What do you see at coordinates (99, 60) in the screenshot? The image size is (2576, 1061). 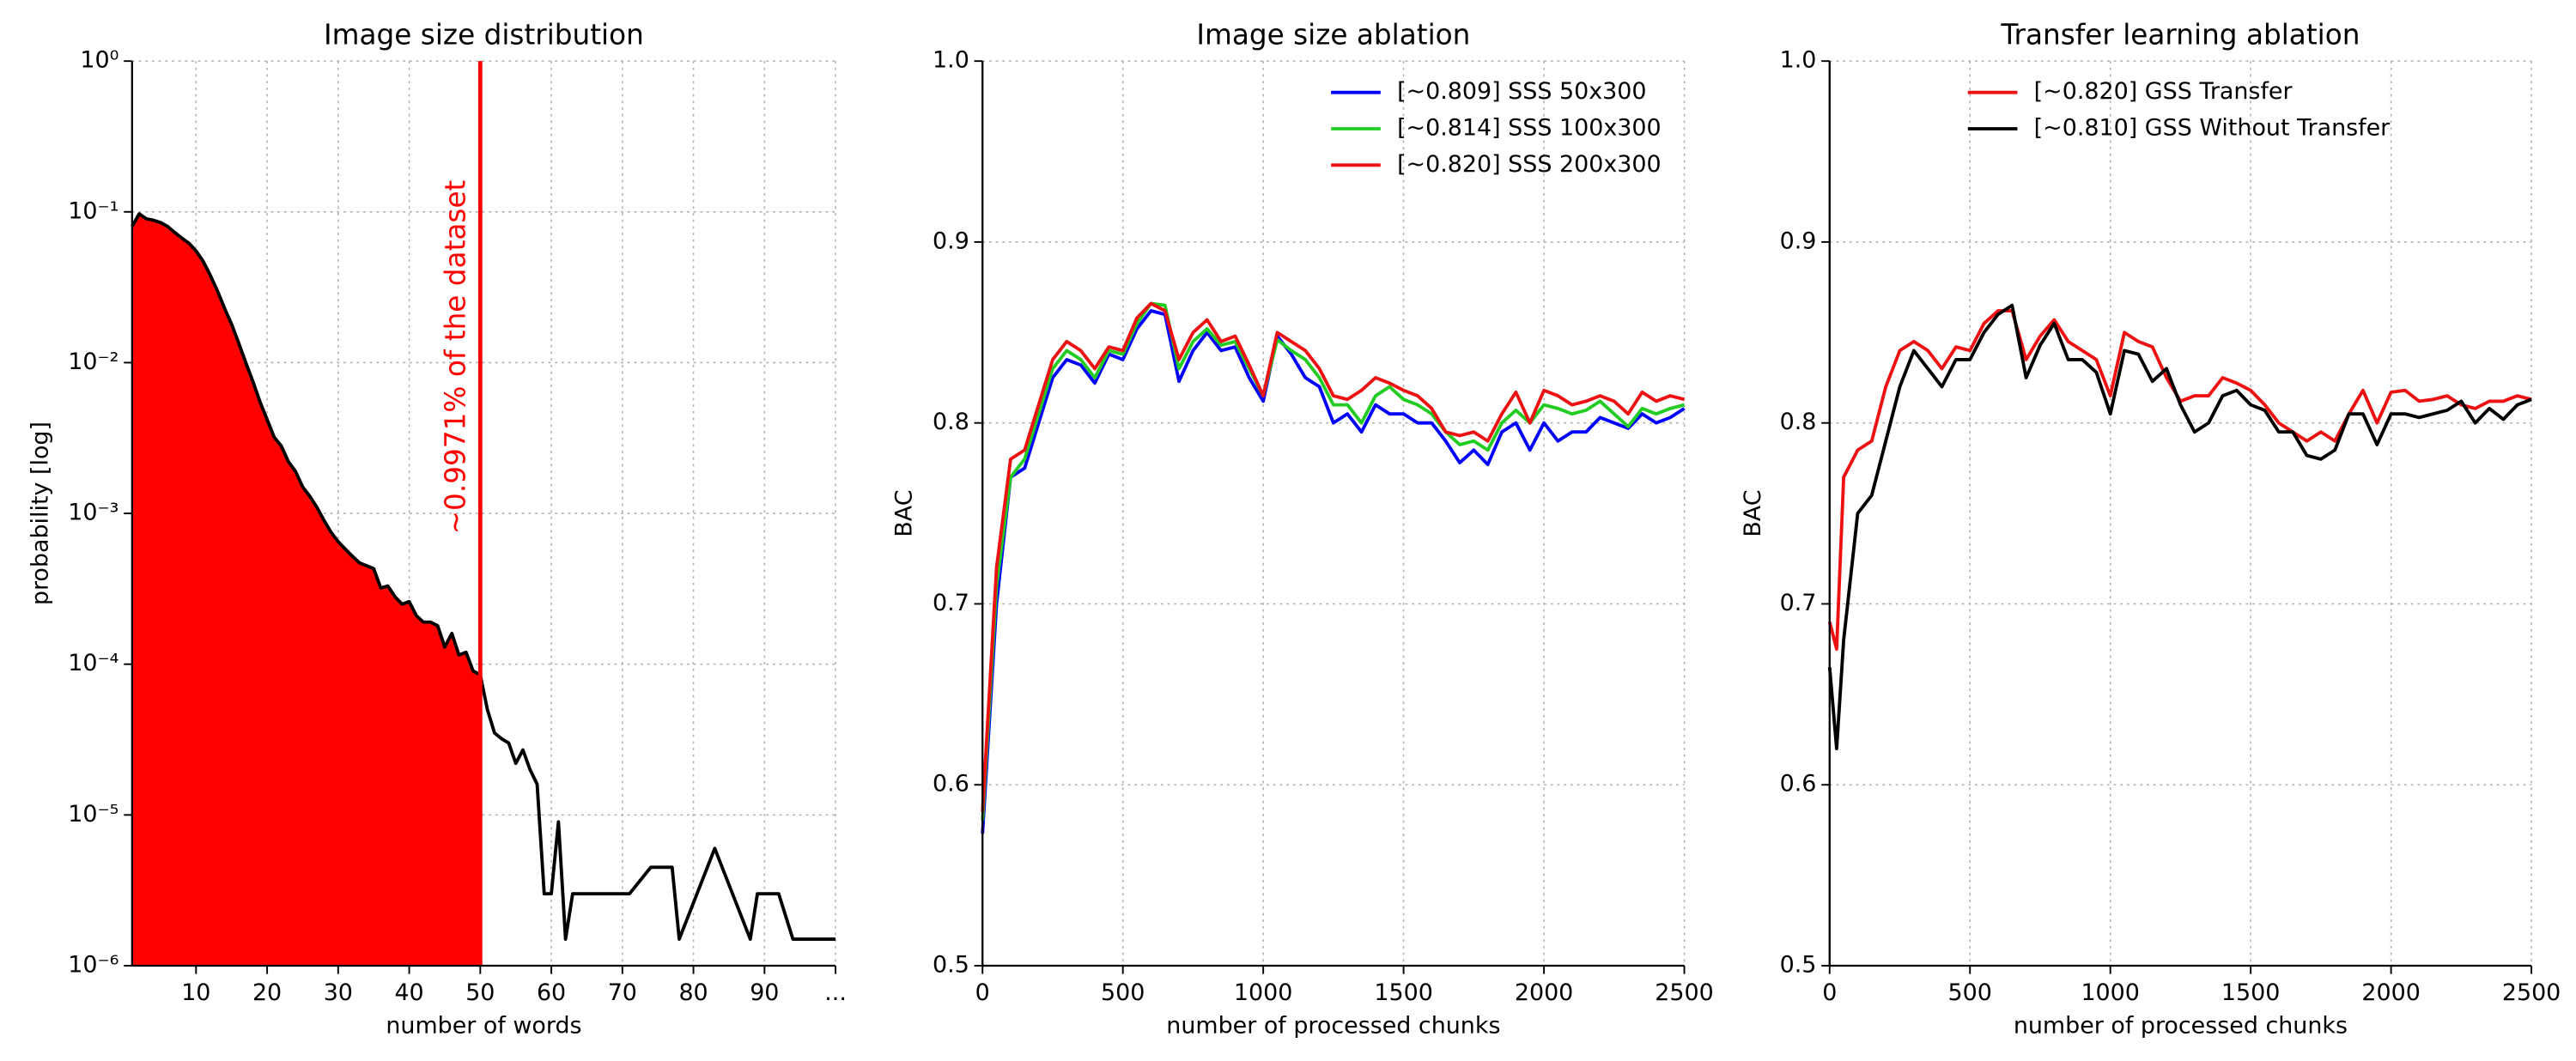 I see `y-tick-label: 10⁰` at bounding box center [99, 60].